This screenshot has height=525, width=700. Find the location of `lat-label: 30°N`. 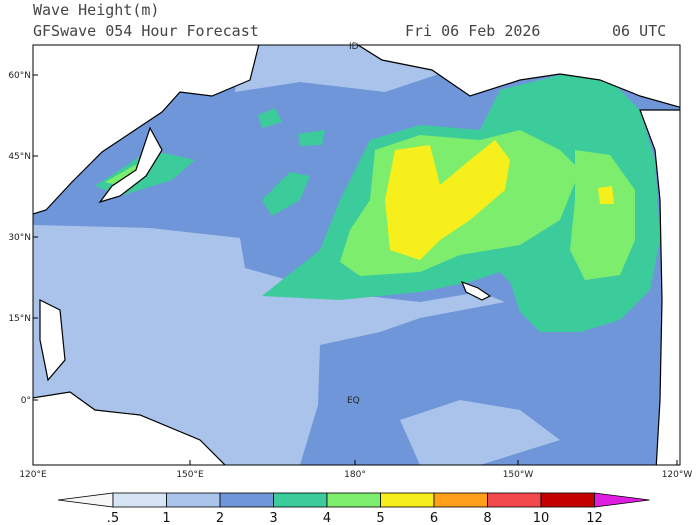

lat-label: 30°N is located at coordinates (19, 238).